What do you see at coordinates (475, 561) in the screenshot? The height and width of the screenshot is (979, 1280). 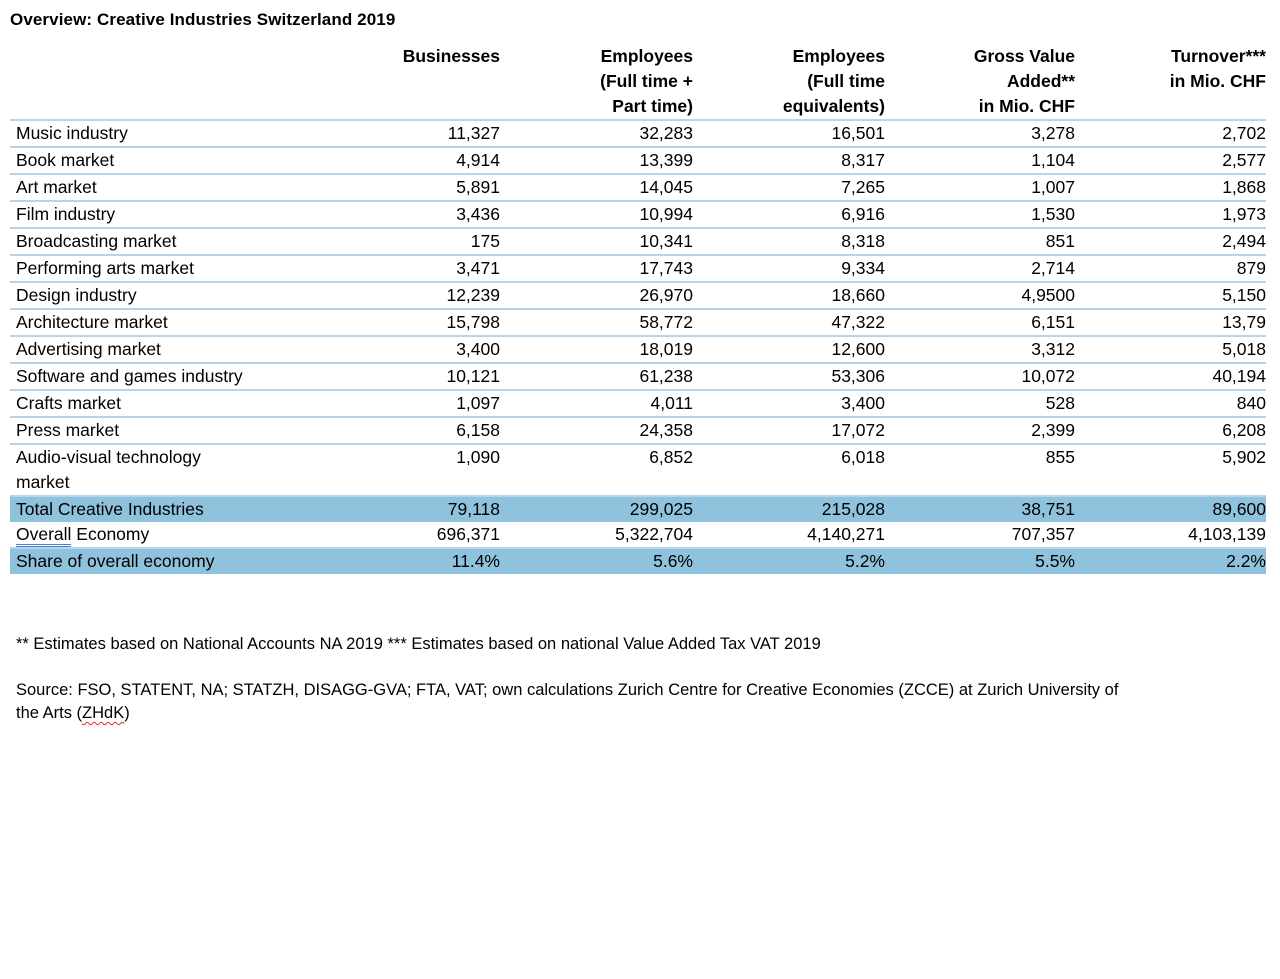 I see `cell-value: 11.4%` at bounding box center [475, 561].